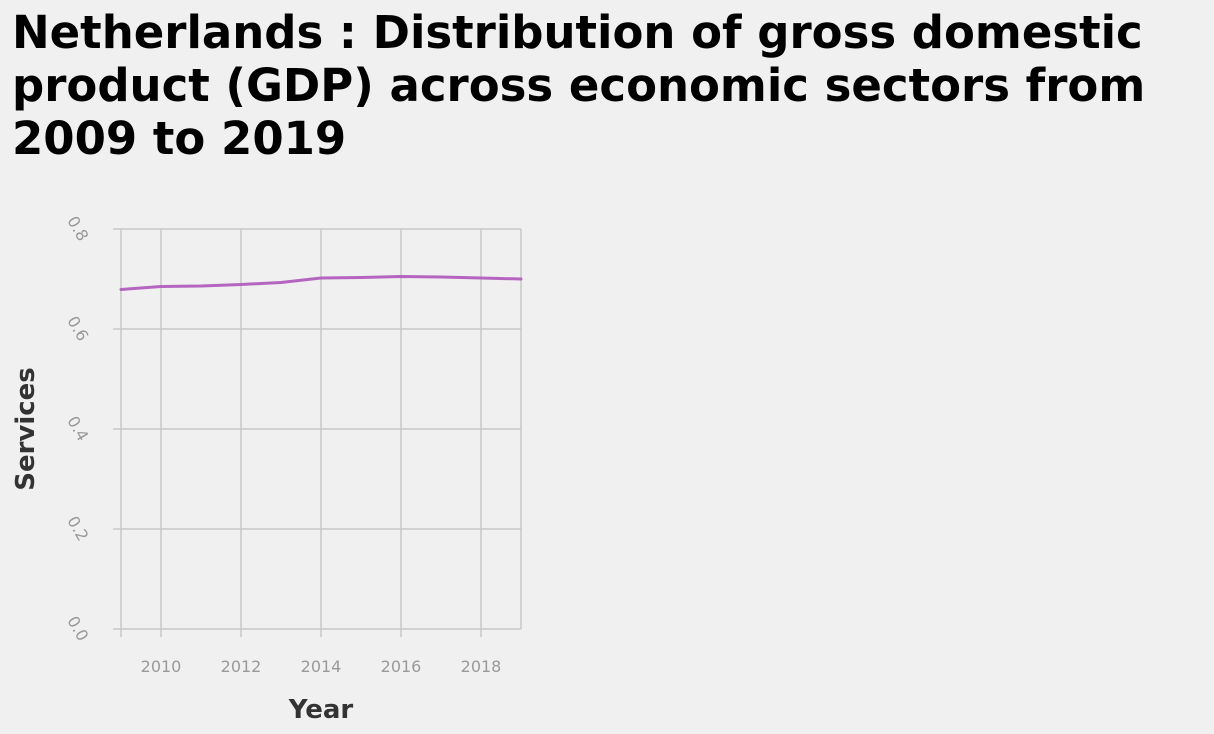  I want to click on y-tick-label: 0.2, so click(77, 529).